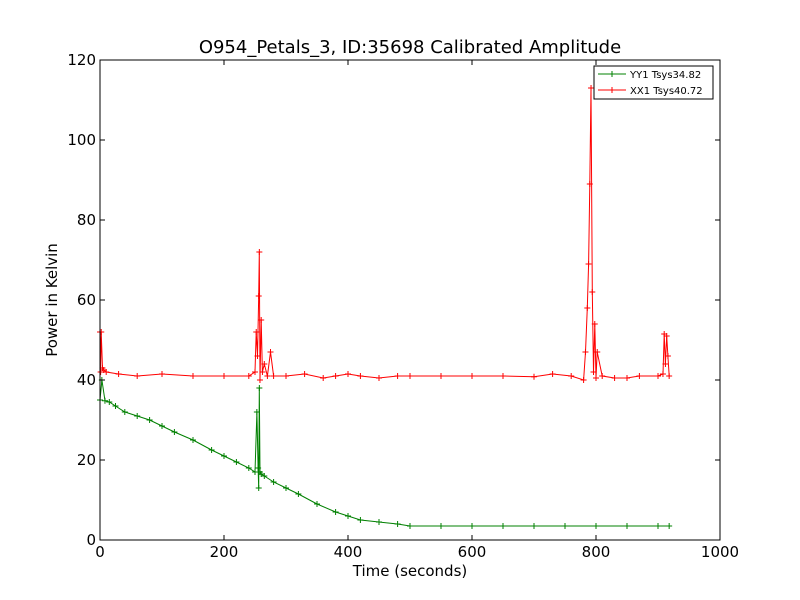 This screenshot has width=800, height=600. What do you see at coordinates (410, 571) in the screenshot?
I see `x-axis-label: Time (seconds)` at bounding box center [410, 571].